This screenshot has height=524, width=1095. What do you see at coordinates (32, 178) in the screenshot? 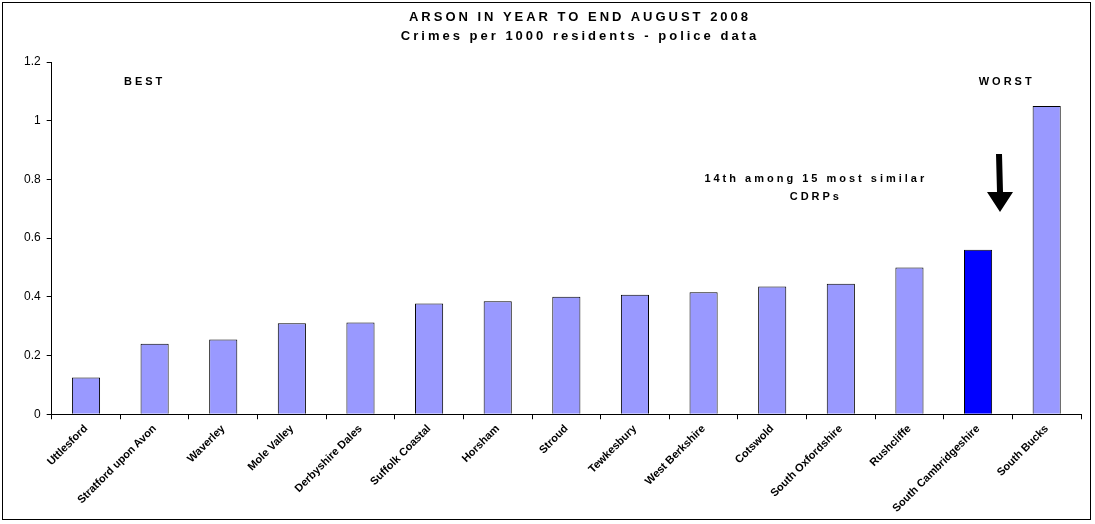
I see `y-tick-label: 0.8` at bounding box center [32, 178].